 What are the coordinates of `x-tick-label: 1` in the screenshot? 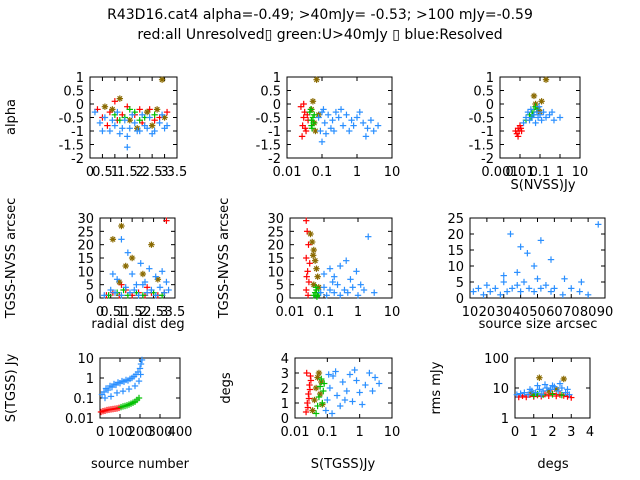 It's located at (560, 172).